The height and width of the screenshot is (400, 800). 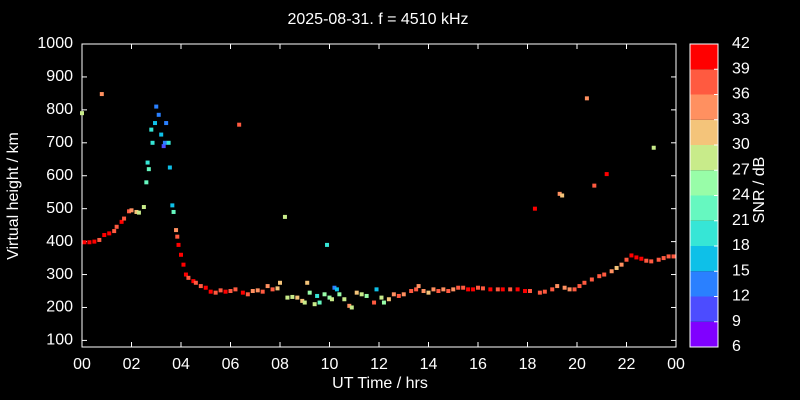 What do you see at coordinates (231, 364) in the screenshot?
I see `x-tick-label: 06` at bounding box center [231, 364].